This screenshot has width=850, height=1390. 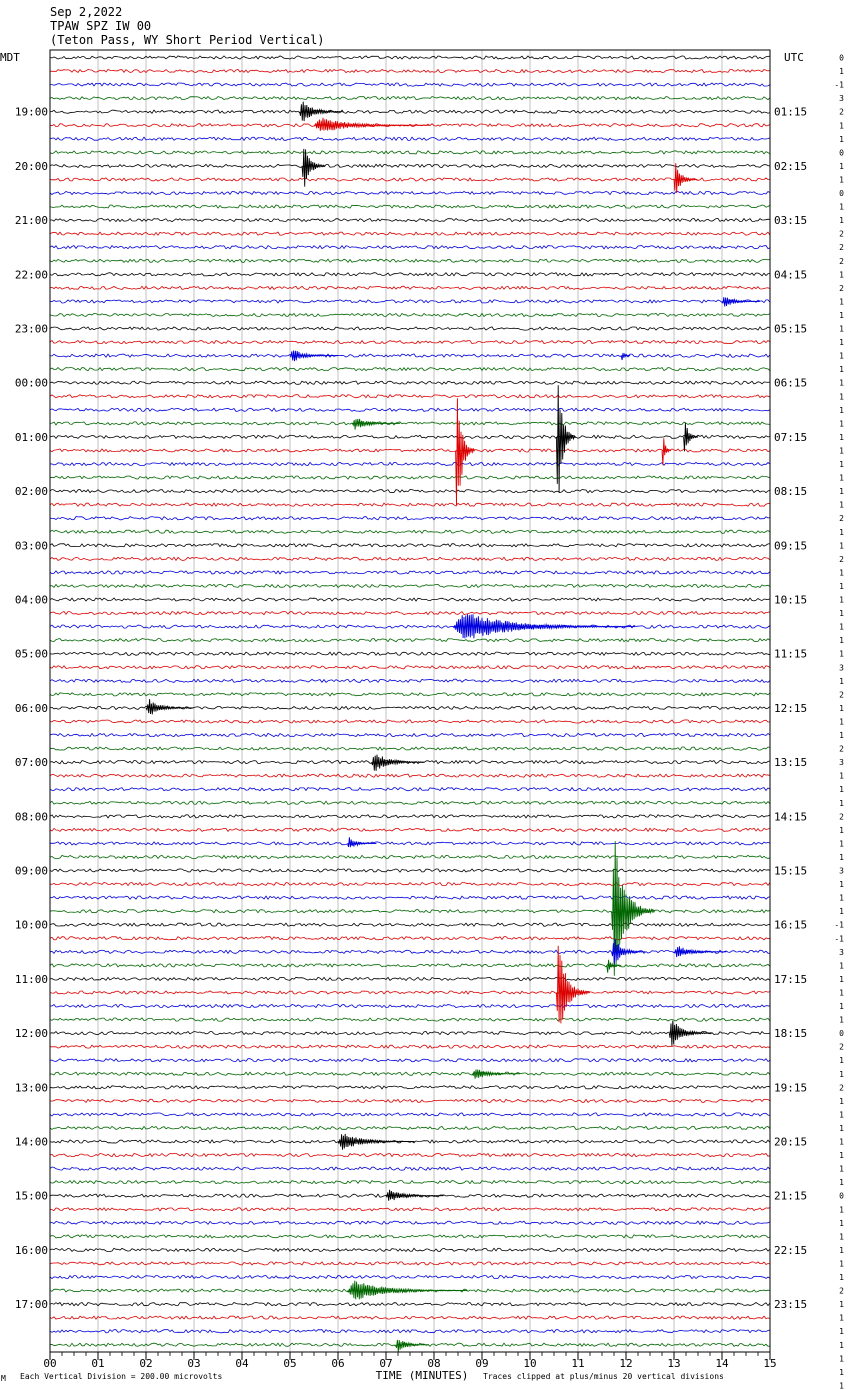 I want to click on left-time-4: 23:00, so click(x=31, y=329).